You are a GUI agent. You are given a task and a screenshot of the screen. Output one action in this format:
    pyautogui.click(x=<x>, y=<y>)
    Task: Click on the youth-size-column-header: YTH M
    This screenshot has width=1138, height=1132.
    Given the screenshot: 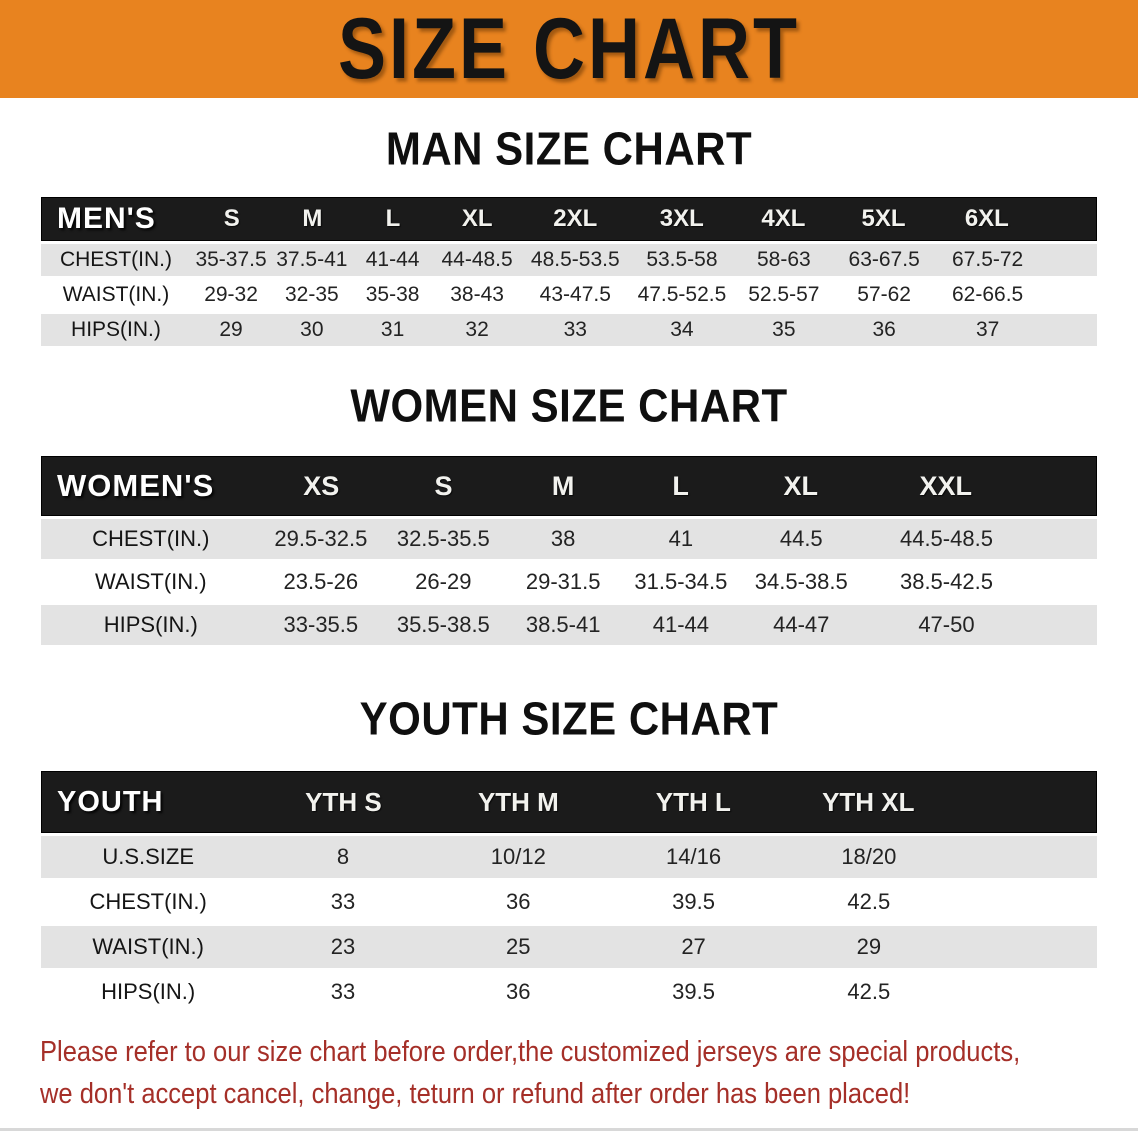 What is the action you would take?
    pyautogui.click(x=518, y=801)
    